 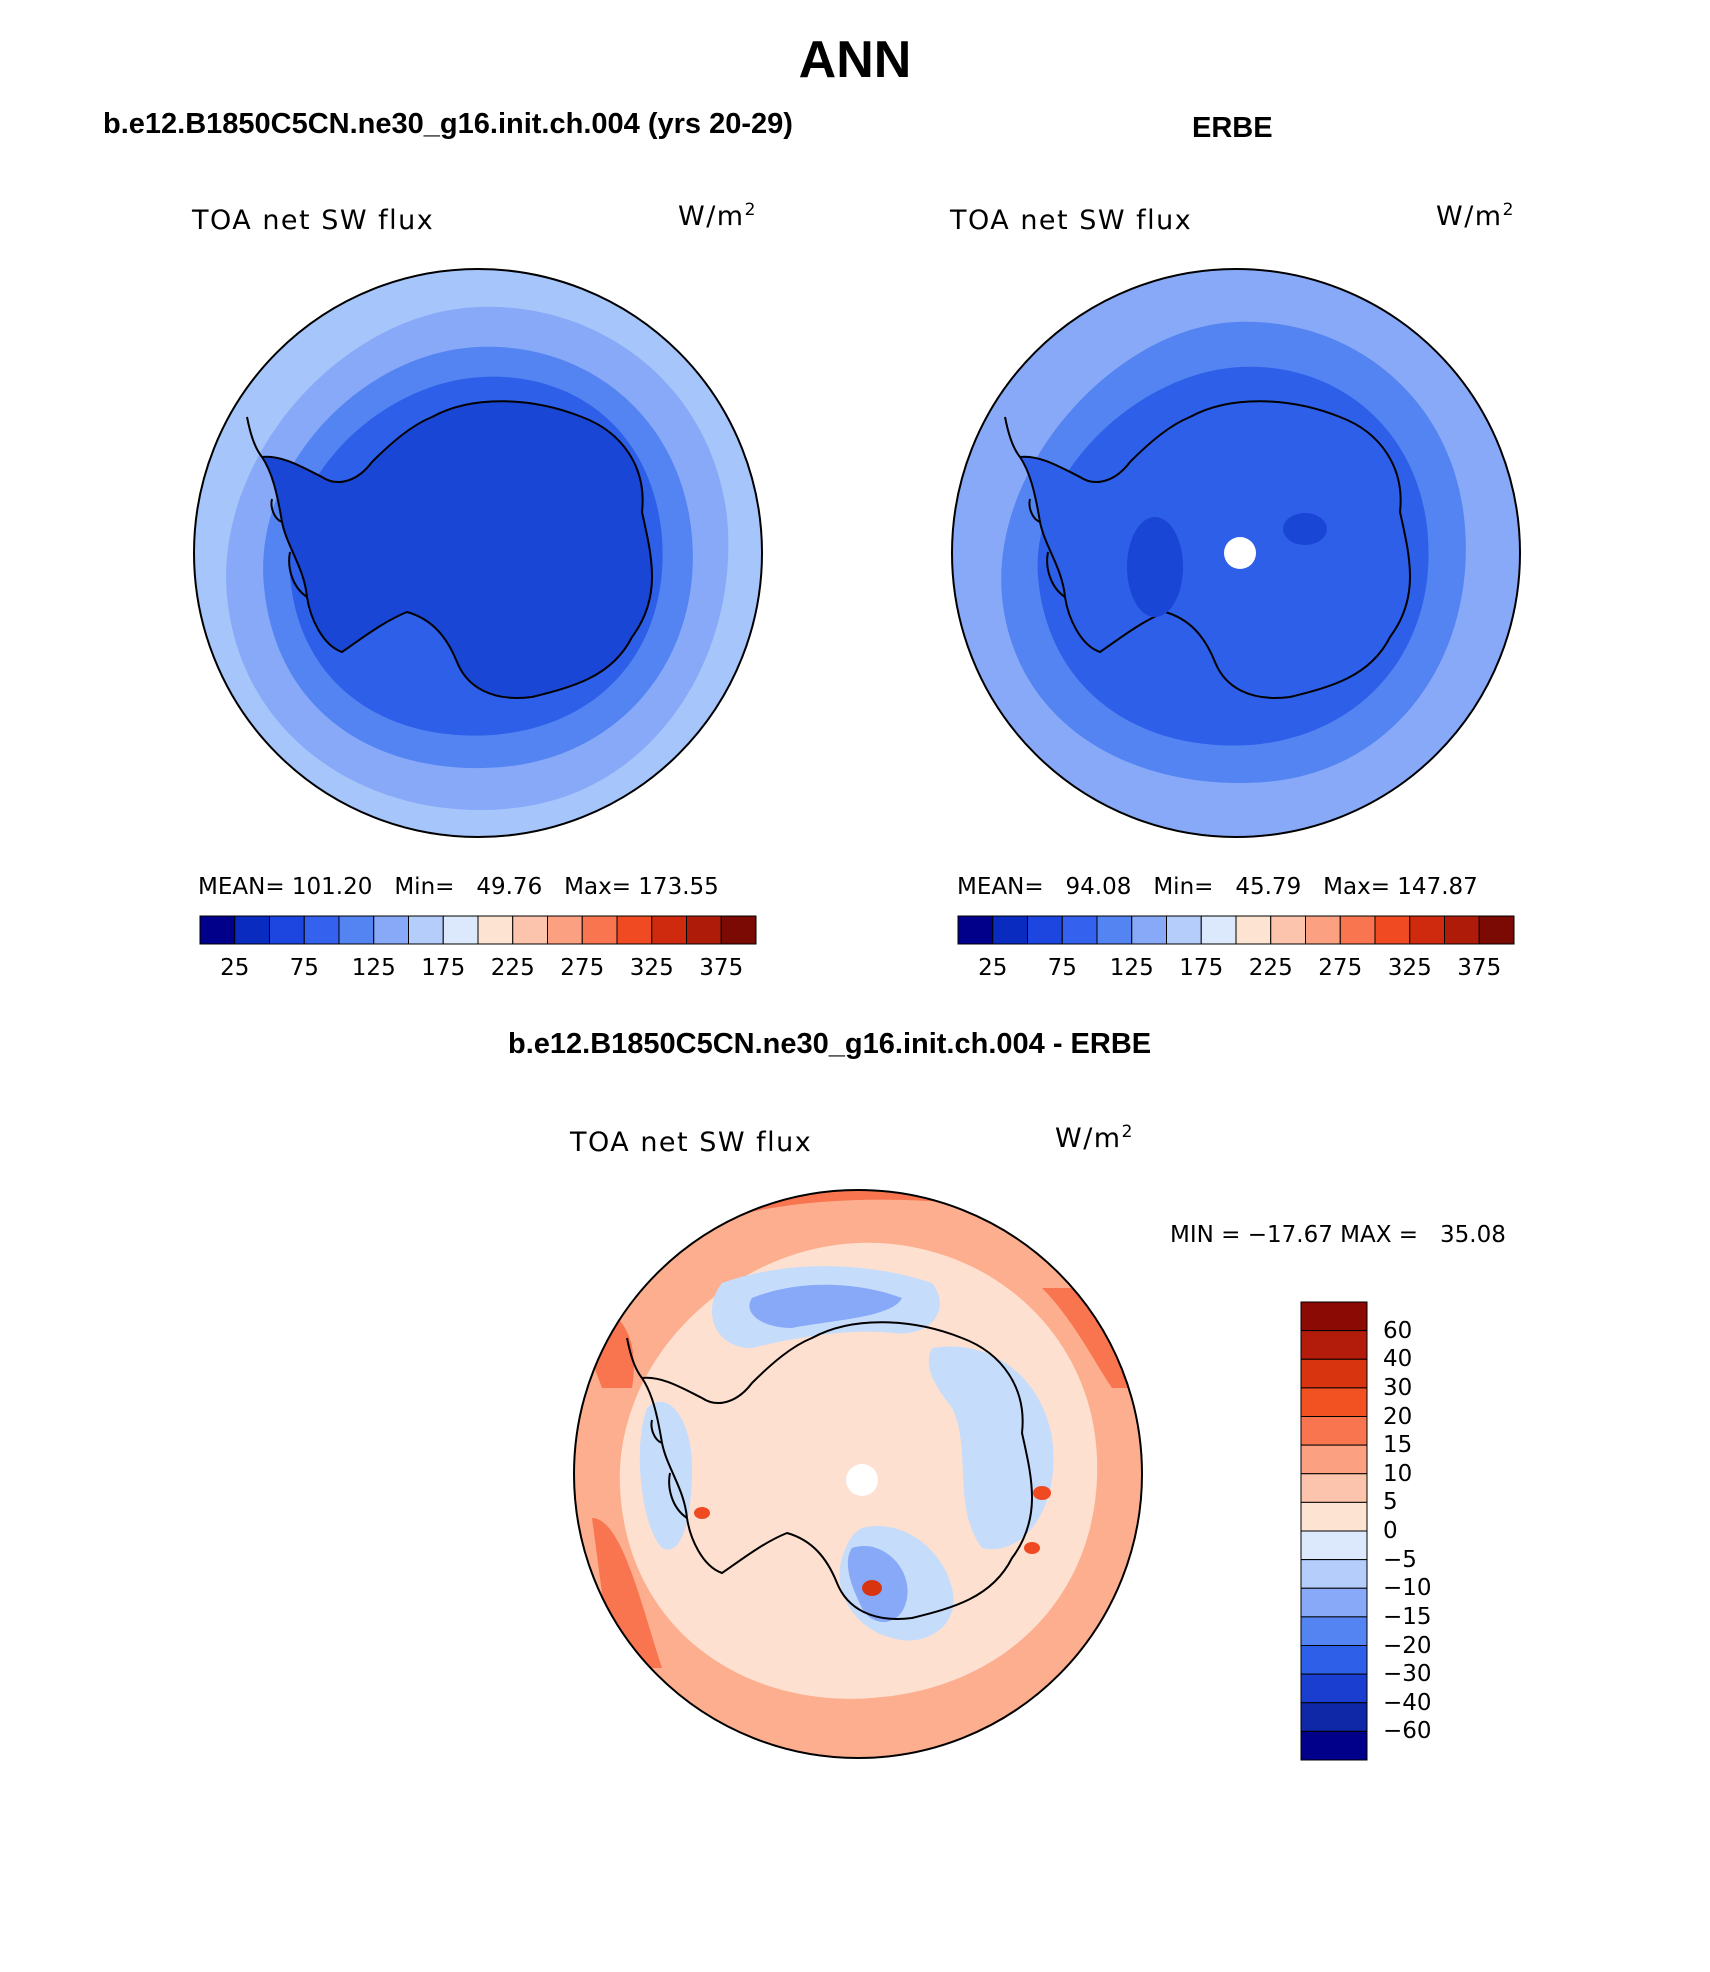 I want to click on diff-colorbar-tick-label: 15, so click(x=1398, y=1445).